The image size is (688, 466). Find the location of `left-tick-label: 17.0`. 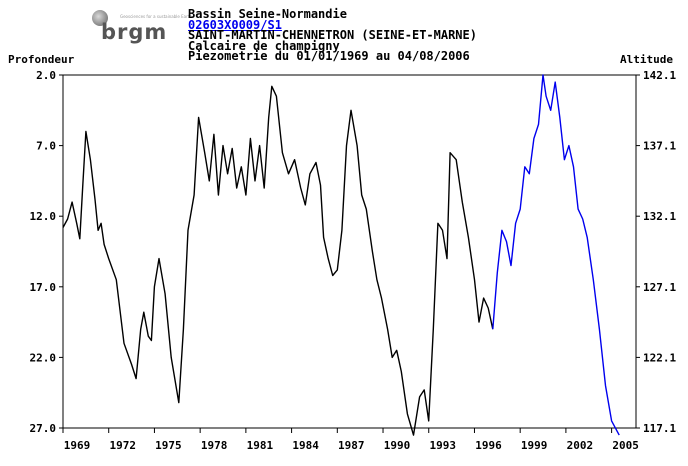

left-tick-label: 17.0 is located at coordinates (43, 287).